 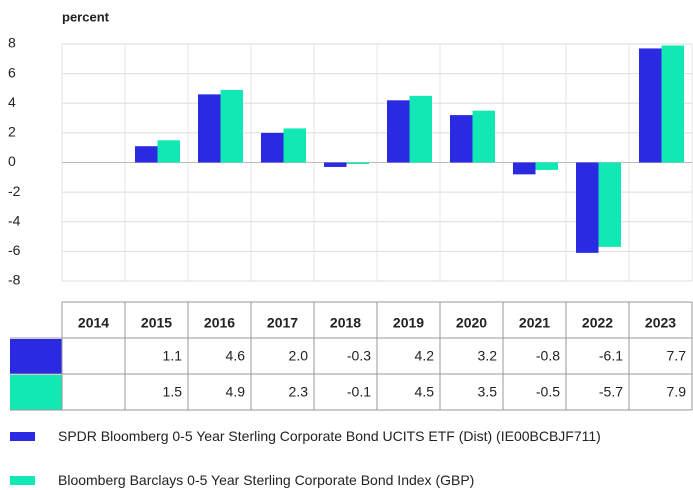 I want to click on table-value: 2.0, so click(x=299, y=356).